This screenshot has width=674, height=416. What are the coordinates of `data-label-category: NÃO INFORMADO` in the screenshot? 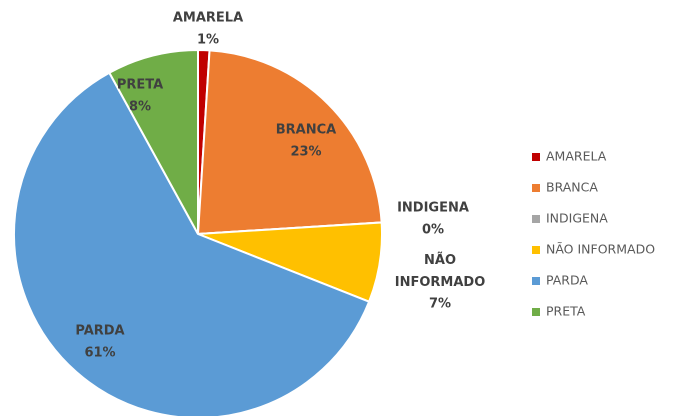 It's located at (440, 271).